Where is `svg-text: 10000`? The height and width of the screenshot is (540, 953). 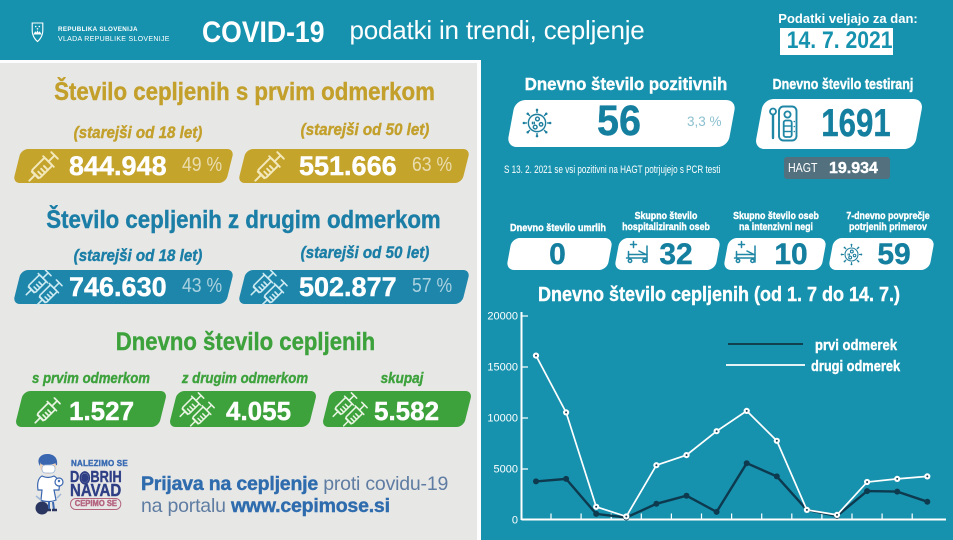
svg-text: 10000 is located at coordinates (502, 419).